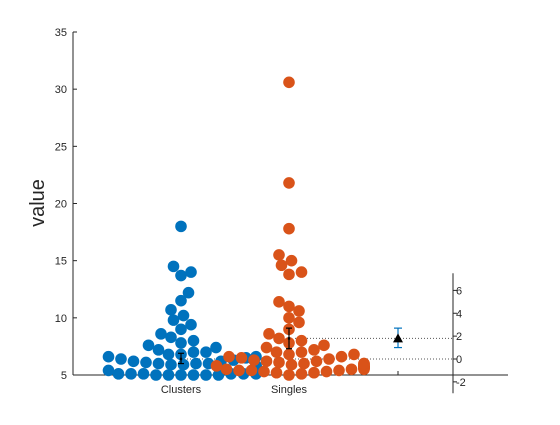 This screenshot has height=425, width=560. I want to click on diff-tick-label: 6, so click(459, 291).